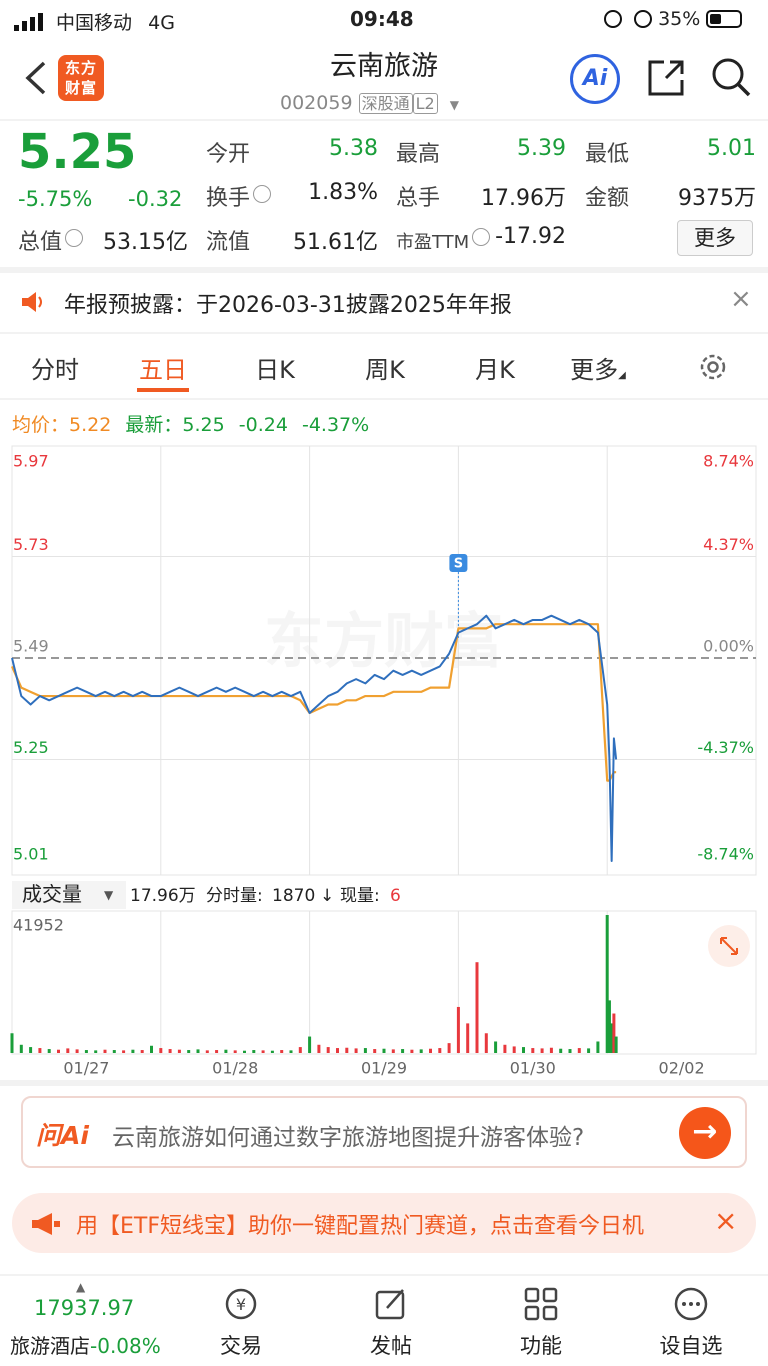  I want to click on level-tag: L2, so click(425, 103).